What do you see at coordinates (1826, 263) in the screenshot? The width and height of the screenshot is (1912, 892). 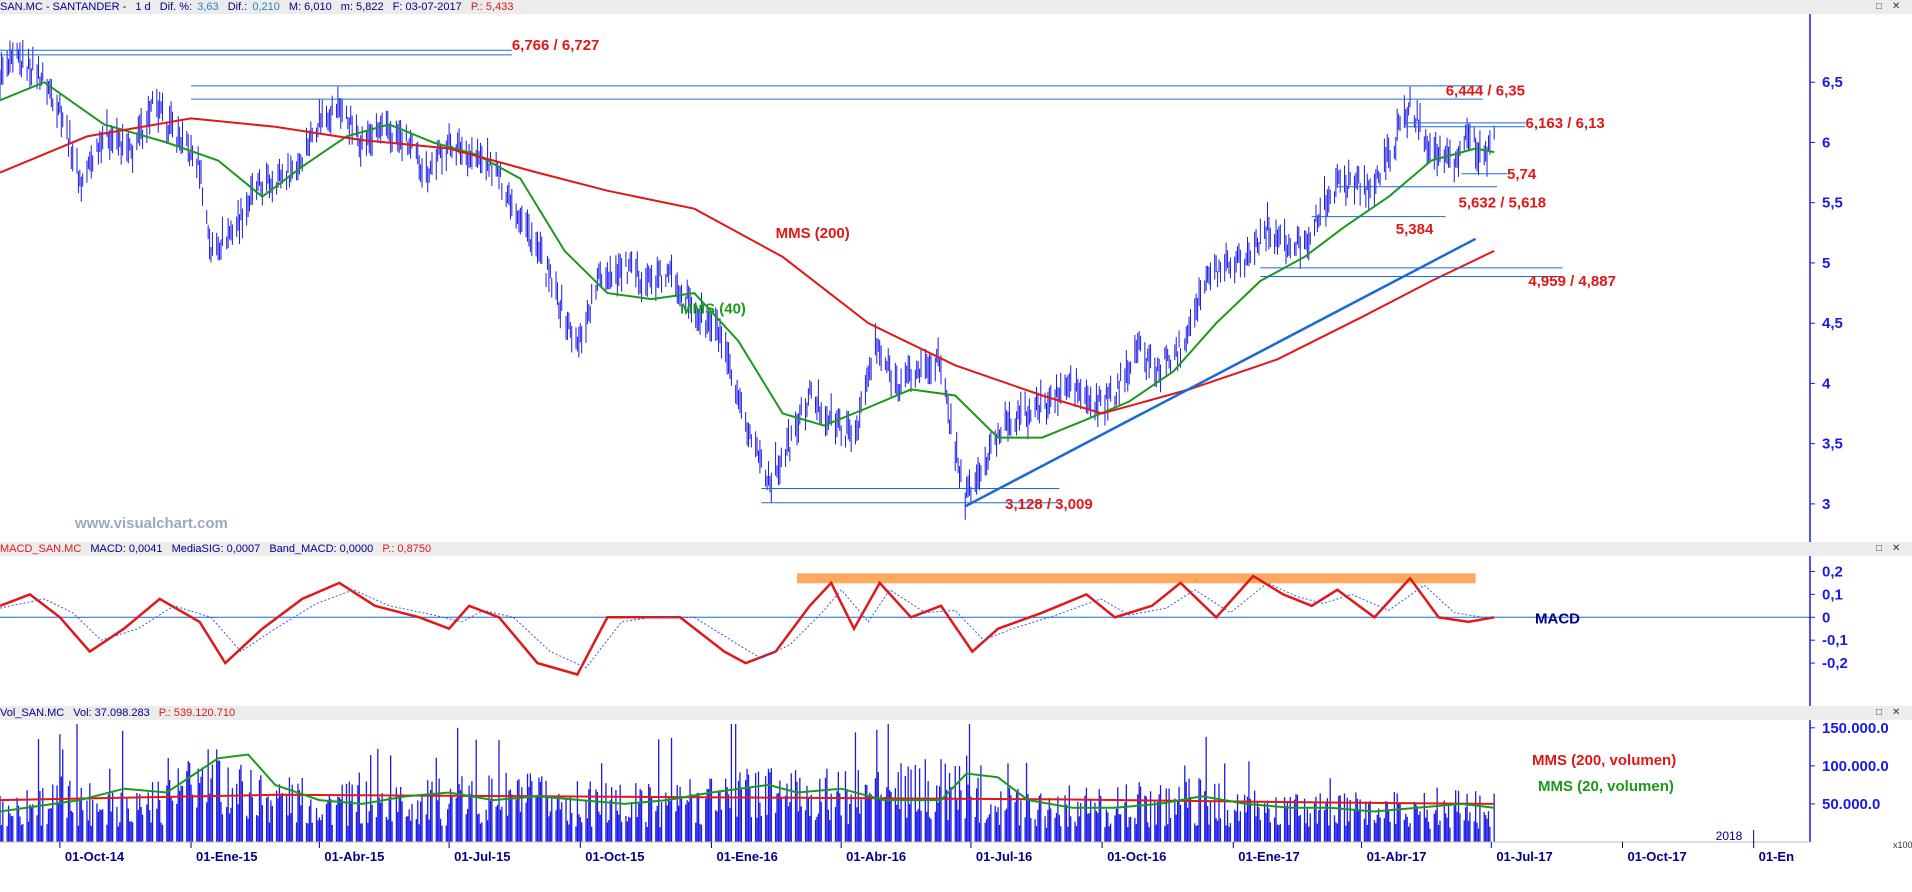 I see `price-y-tick-label: 5` at bounding box center [1826, 263].